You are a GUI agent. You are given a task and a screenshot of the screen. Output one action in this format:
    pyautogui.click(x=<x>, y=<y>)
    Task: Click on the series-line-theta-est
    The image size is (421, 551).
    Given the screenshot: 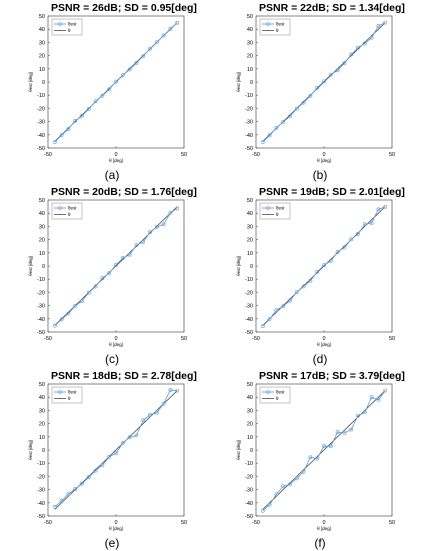 What is the action you would take?
    pyautogui.click(x=116, y=267)
    